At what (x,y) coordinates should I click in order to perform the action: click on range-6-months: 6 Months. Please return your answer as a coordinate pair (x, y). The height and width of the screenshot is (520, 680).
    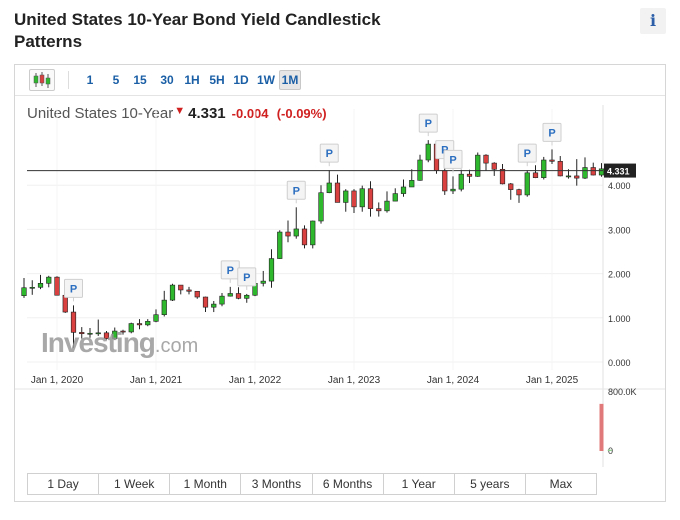
    Looking at the image, I should click on (348, 484).